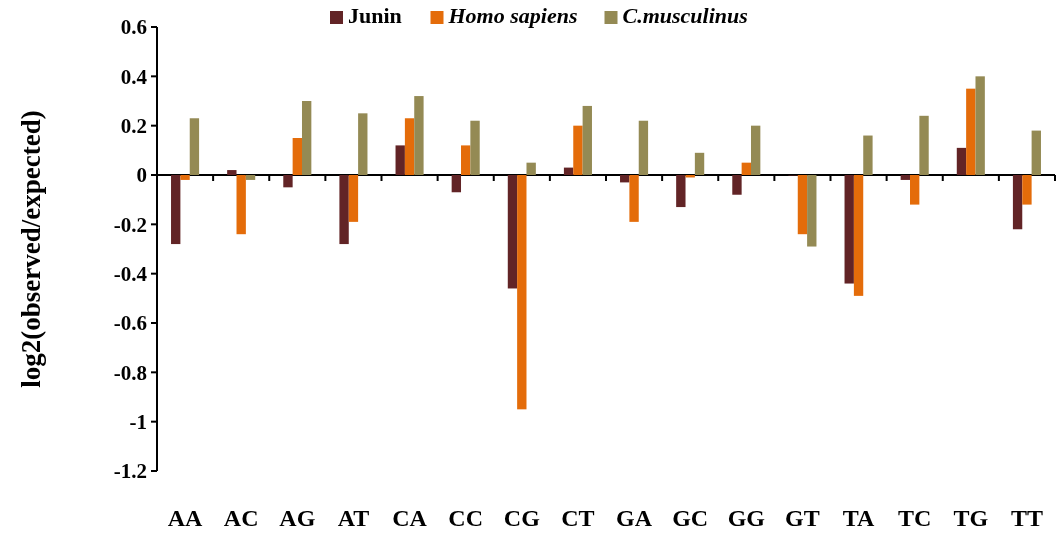 Image resolution: width=1058 pixels, height=541 pixels. What do you see at coordinates (133, 126) in the screenshot?
I see `y-tick-label: 0.2` at bounding box center [133, 126].